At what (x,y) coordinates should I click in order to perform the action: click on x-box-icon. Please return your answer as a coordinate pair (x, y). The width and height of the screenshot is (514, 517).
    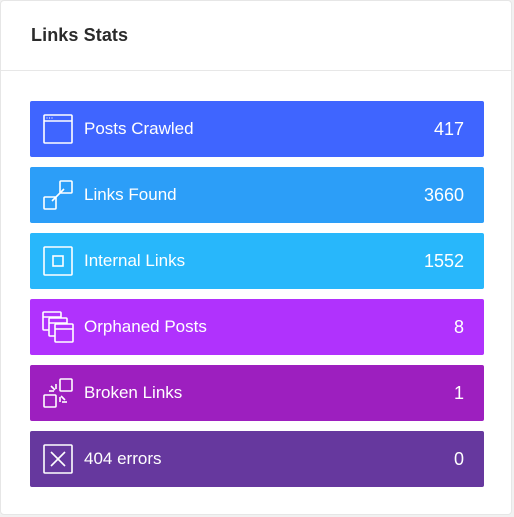
    Looking at the image, I should click on (58, 459).